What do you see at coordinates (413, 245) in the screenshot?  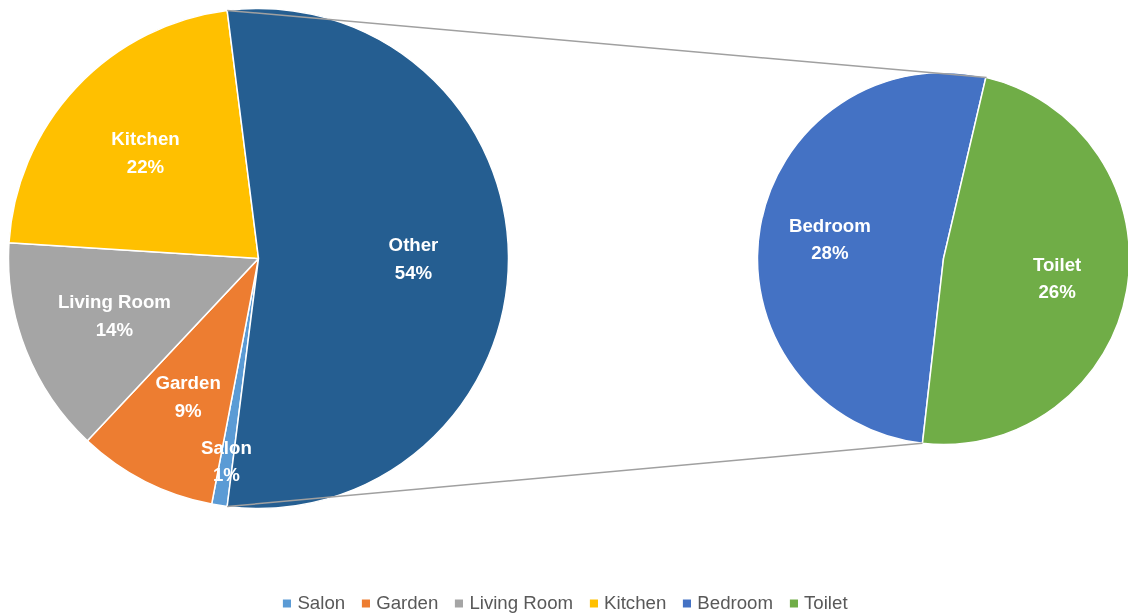 I see `slice-label: Other` at bounding box center [413, 245].